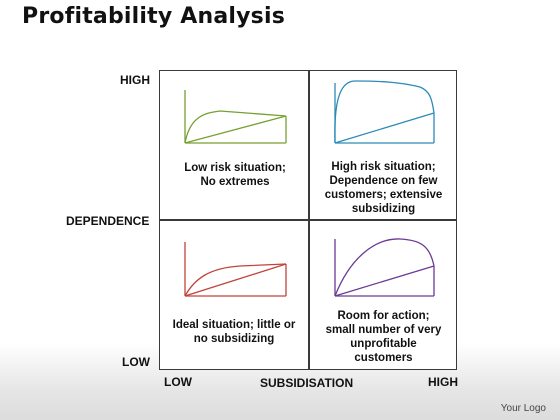 This screenshot has height=420, width=560. I want to click on bottom-right-mini-chart, so click(384, 267).